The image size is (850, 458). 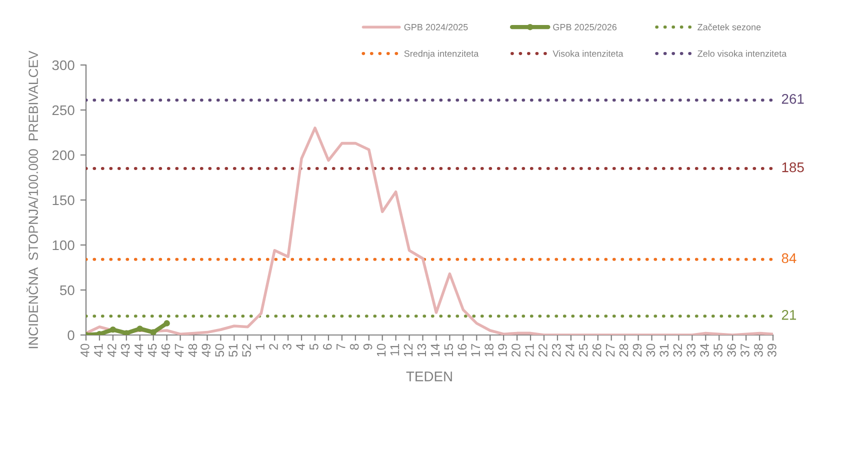 I want to click on x-tick-label: 44, so click(x=139, y=350).